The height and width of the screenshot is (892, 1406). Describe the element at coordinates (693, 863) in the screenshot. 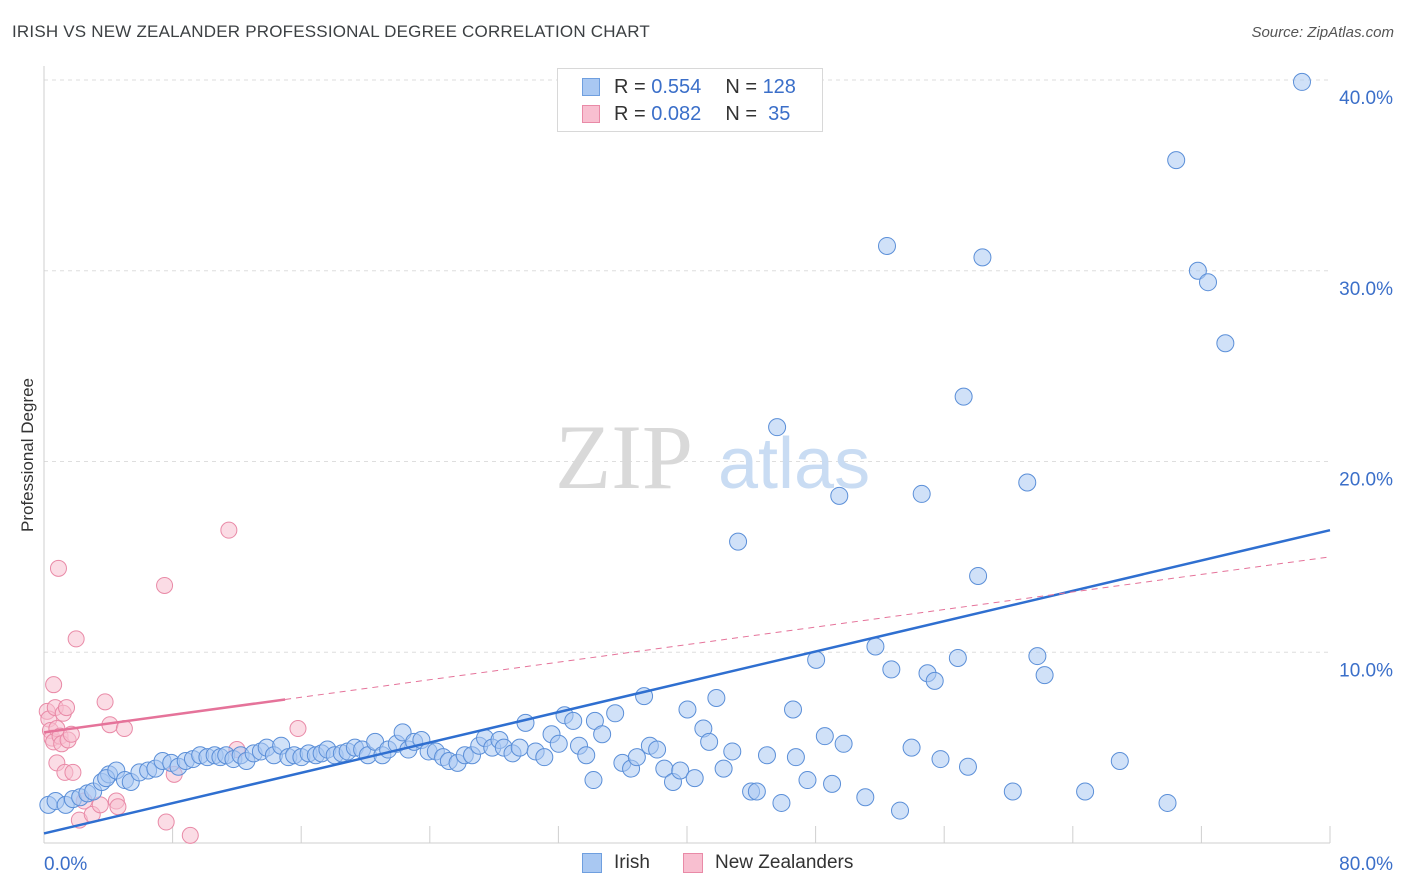

I see `series-swatch-nz` at that location.